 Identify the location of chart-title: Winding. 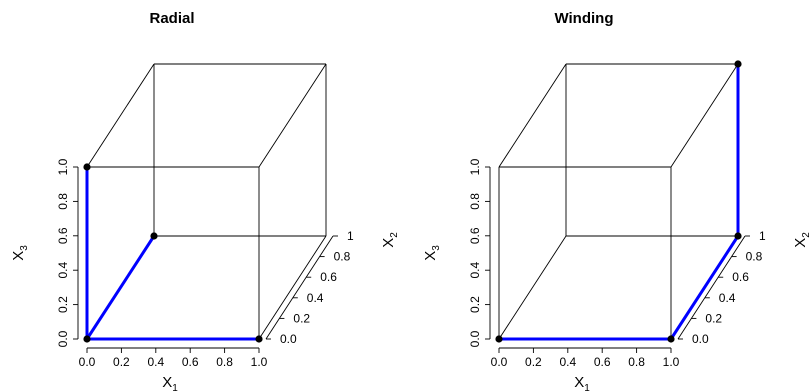
(583, 18).